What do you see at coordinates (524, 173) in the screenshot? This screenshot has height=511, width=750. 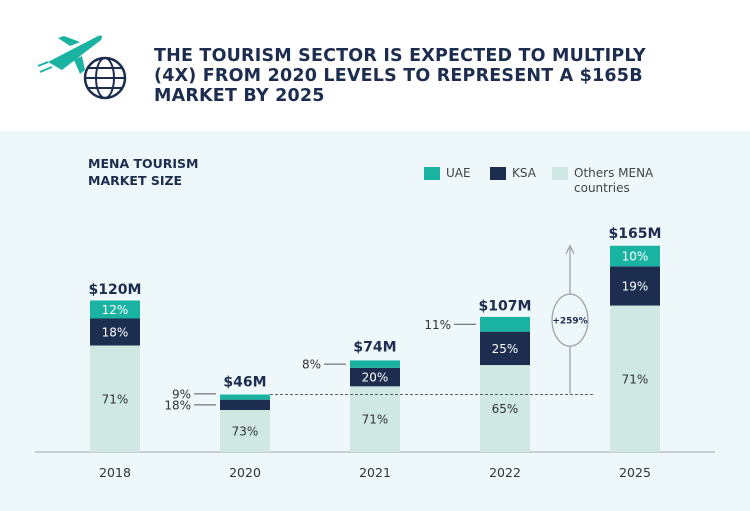 I see `legend-label: KSA` at bounding box center [524, 173].